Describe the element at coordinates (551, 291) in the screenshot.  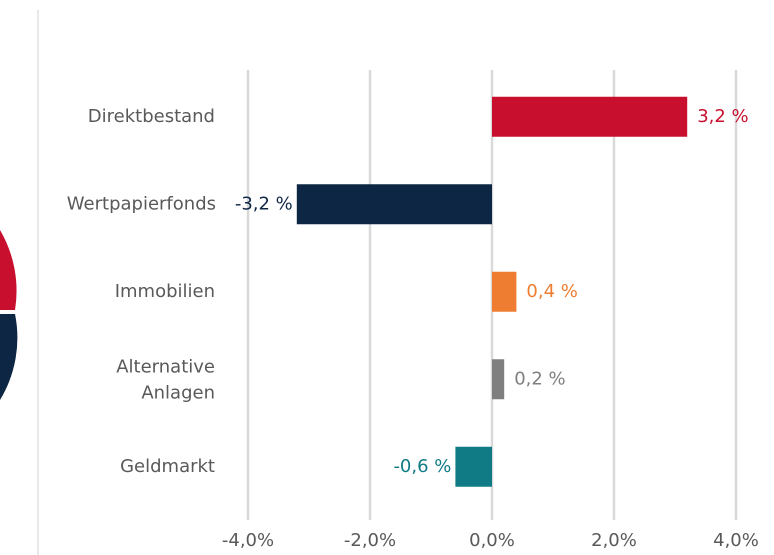
I see `data-label: 0,4 %` at that location.